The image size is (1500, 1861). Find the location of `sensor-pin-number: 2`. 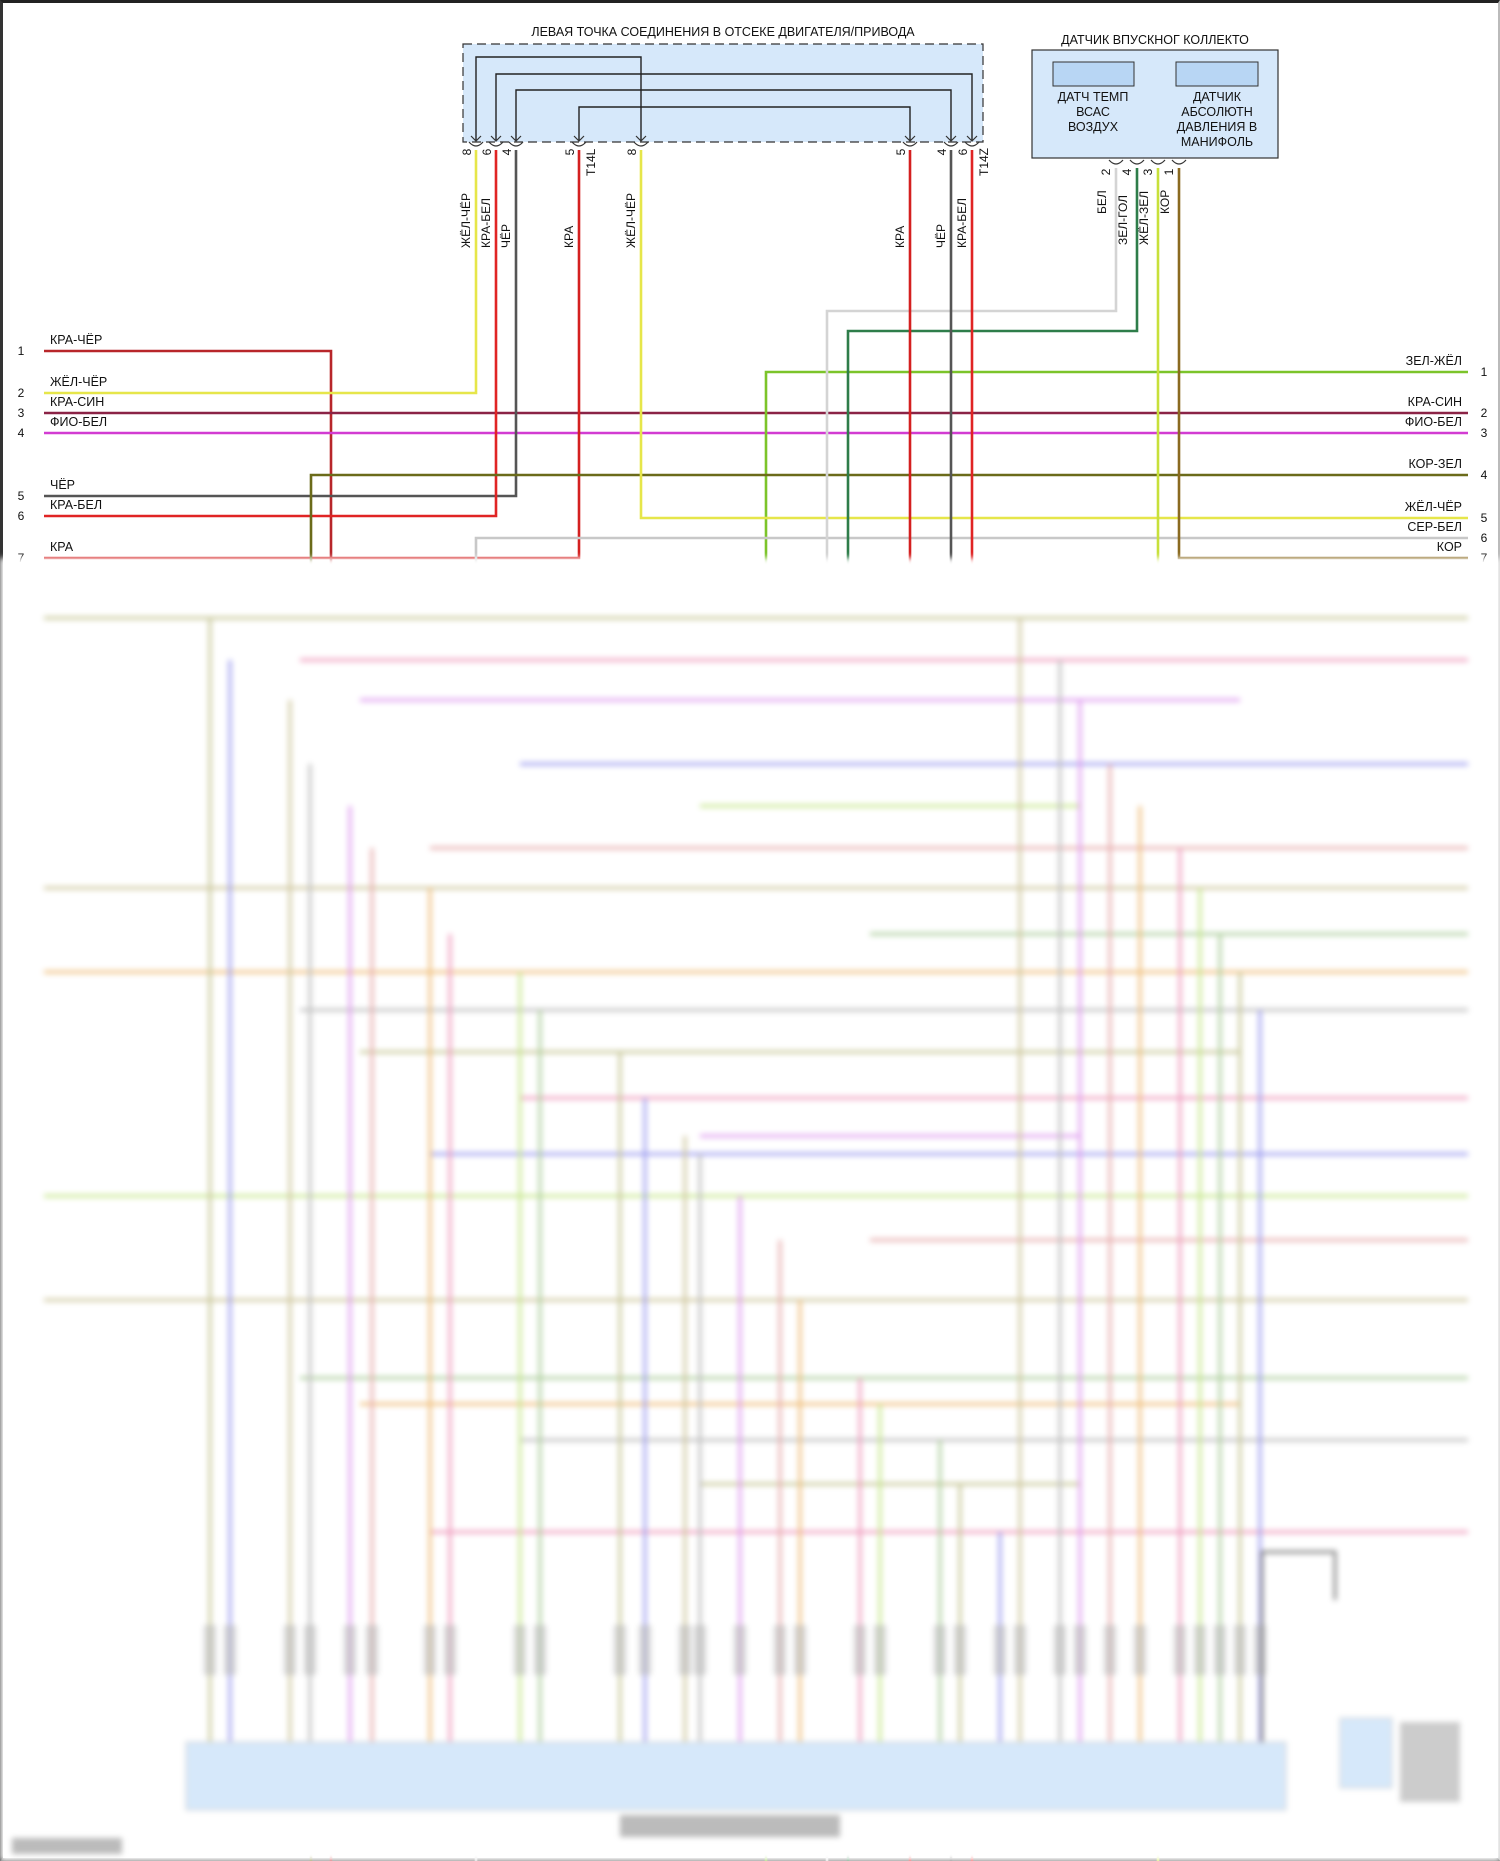

sensor-pin-number: 2 is located at coordinates (1106, 171).